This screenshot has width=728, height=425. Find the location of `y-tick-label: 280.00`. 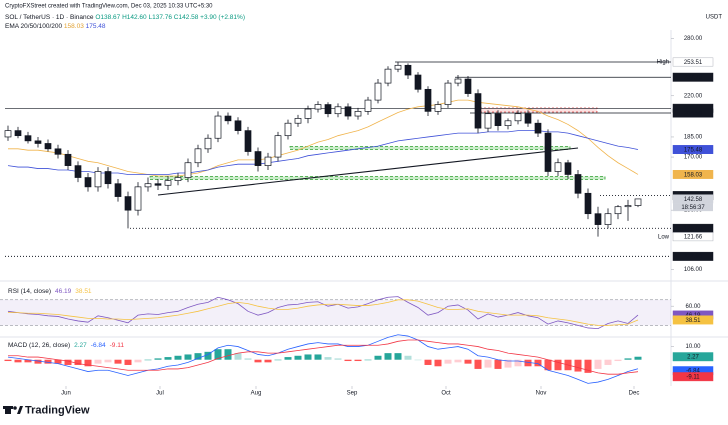

y-tick-label: 280.00 is located at coordinates (693, 39).